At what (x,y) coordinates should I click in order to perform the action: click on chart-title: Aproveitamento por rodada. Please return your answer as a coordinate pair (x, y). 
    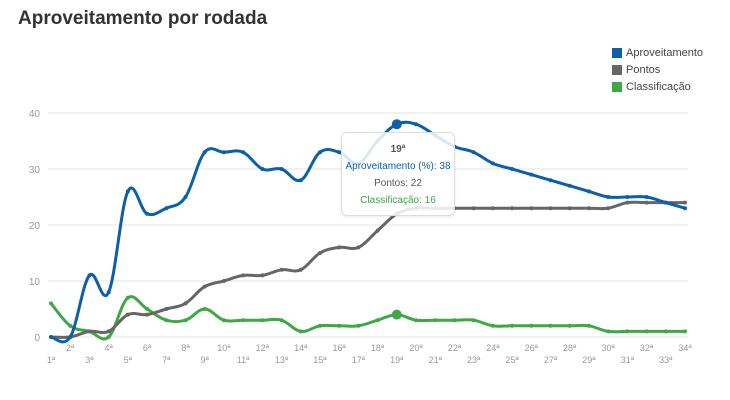
    Looking at the image, I should click on (143, 18).